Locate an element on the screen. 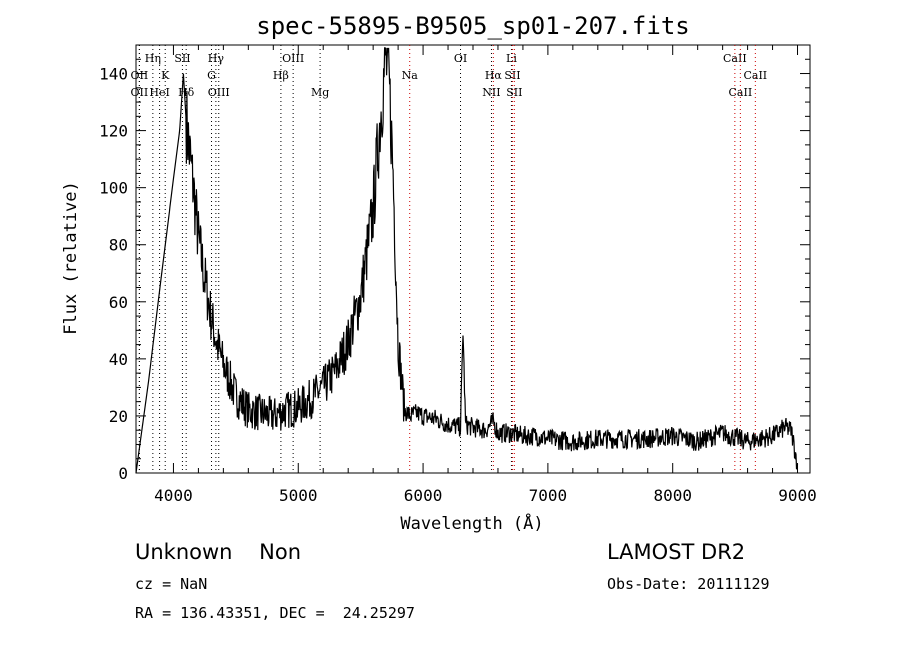 This screenshot has height=650, width=900. y-tick-label: 100 is located at coordinates (113, 188).